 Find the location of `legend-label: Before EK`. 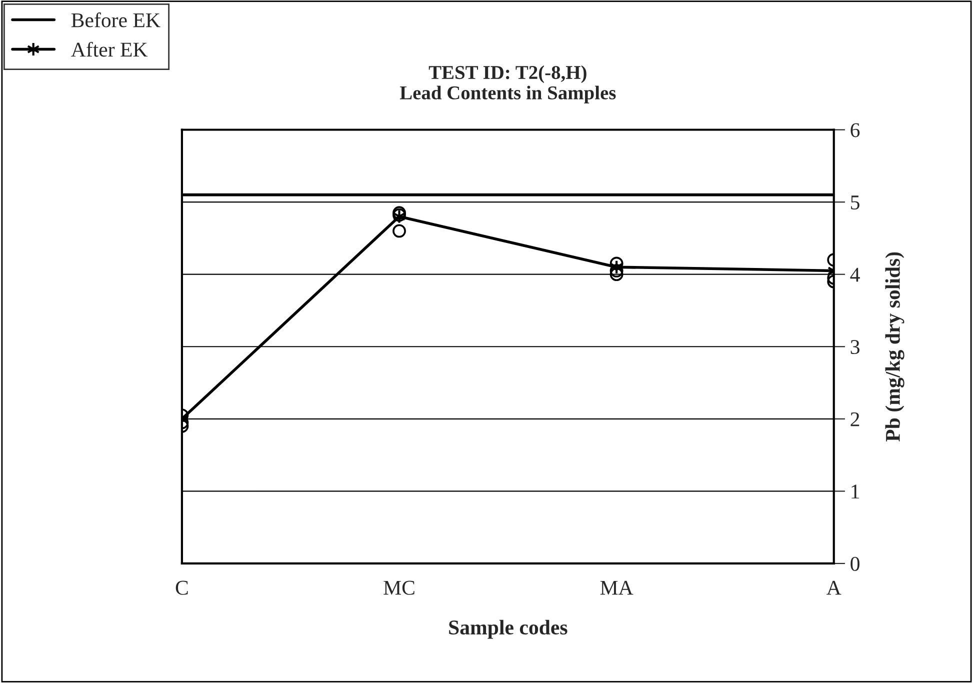

legend-label: Before EK is located at coordinates (115, 20).